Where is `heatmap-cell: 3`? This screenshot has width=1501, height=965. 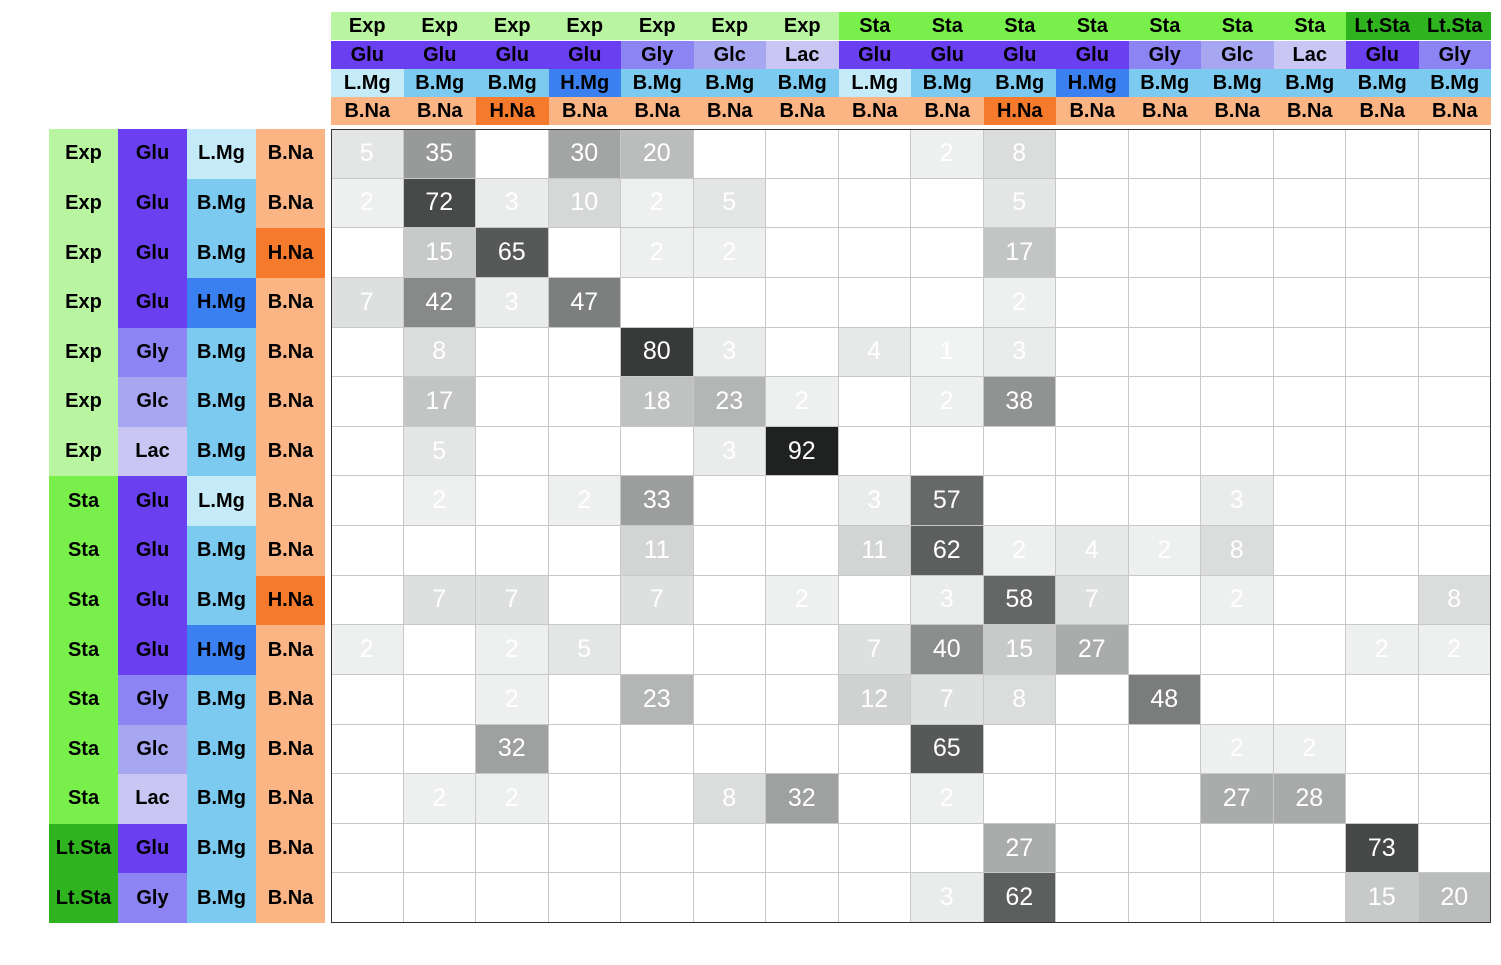
heatmap-cell: 3 is located at coordinates (1019, 352).